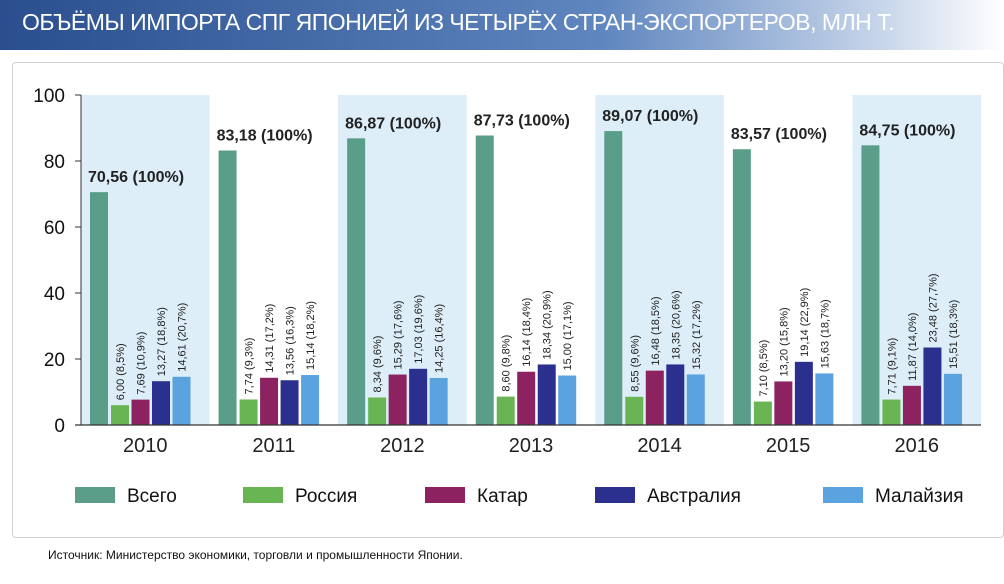  Describe the element at coordinates (676, 324) in the screenshot. I see `data-label-australia: 18,35 (20,6%)` at that location.